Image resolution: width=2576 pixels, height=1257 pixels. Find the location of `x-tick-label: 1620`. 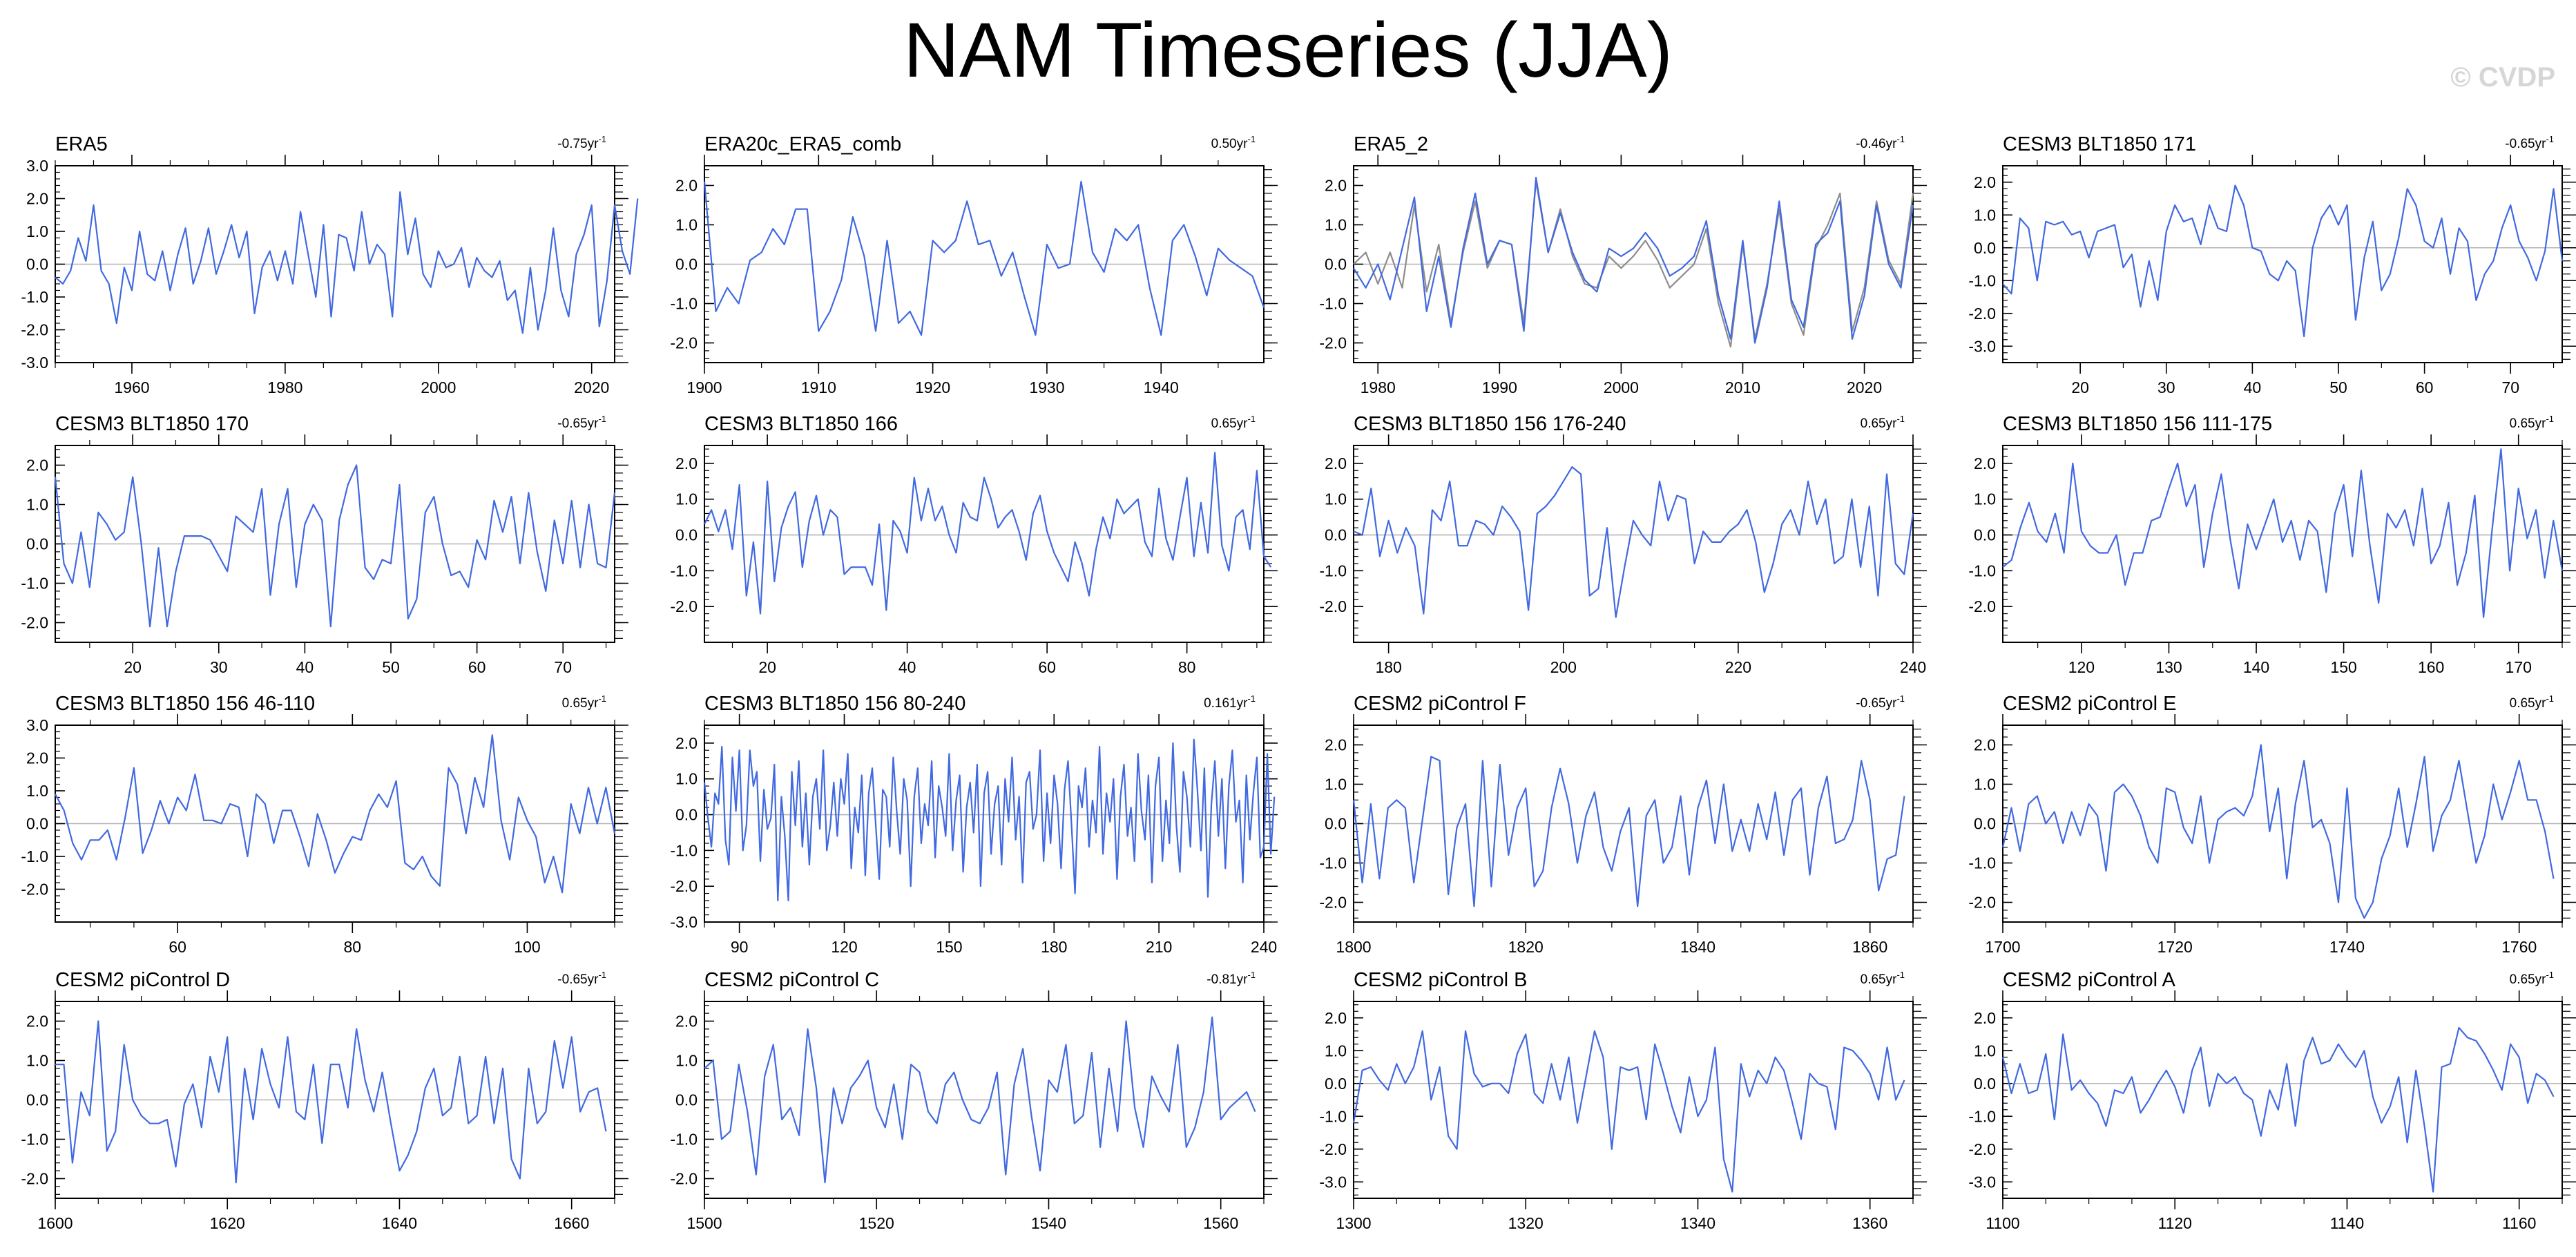

x-tick-label: 1620 is located at coordinates (227, 1223).